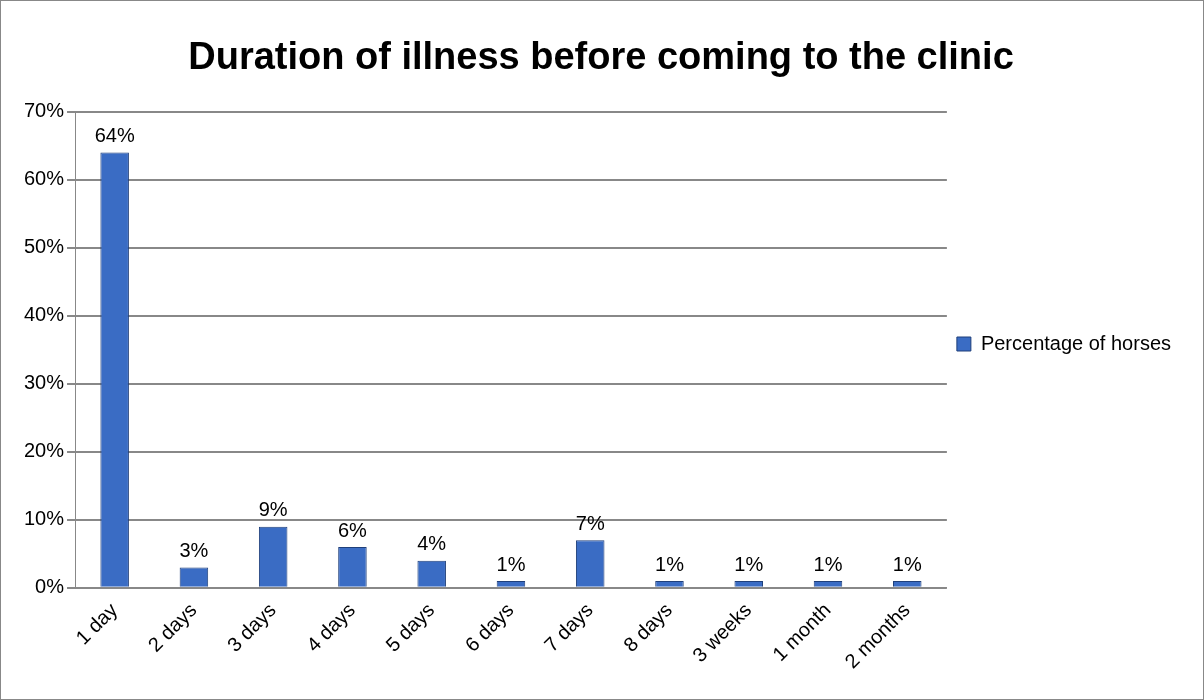 This screenshot has height=700, width=1204. Describe the element at coordinates (114, 134) in the screenshot. I see `data-label: 64%` at that location.